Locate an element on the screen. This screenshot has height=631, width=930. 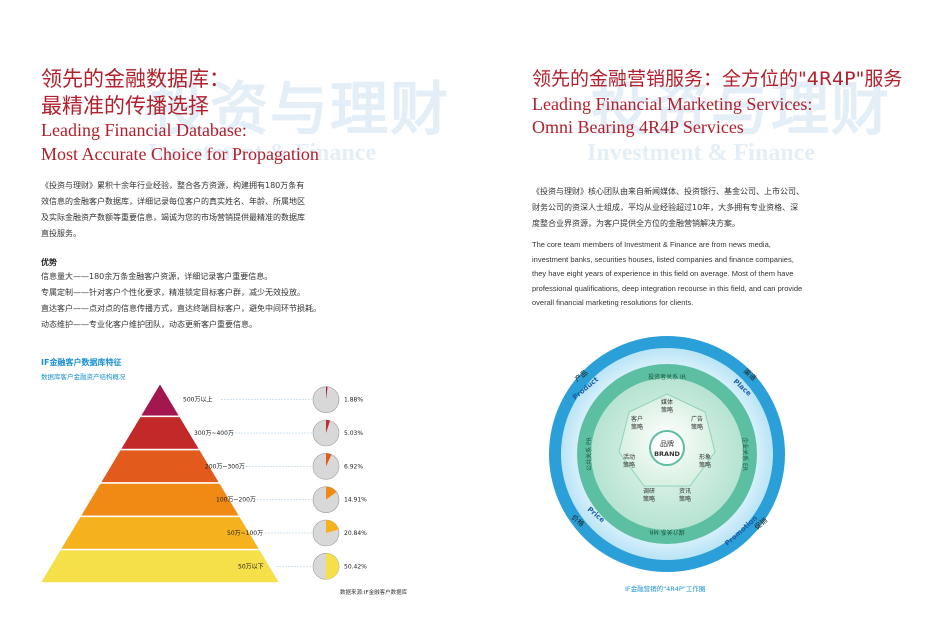
pyramid-label: 300万~400万 is located at coordinates (214, 433).